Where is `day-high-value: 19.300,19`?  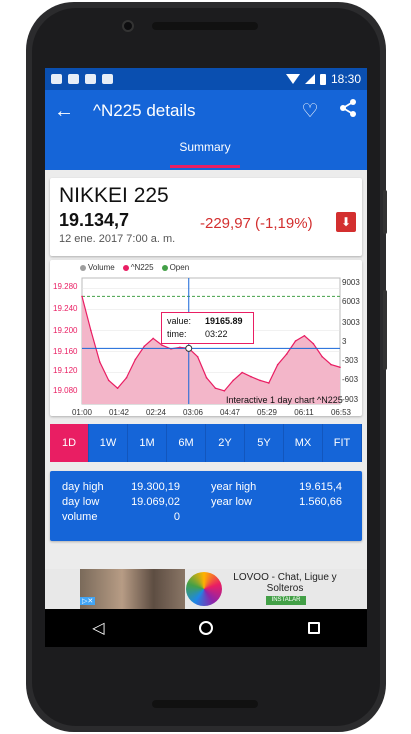
day-high-value: 19.300,19 is located at coordinates (155, 487).